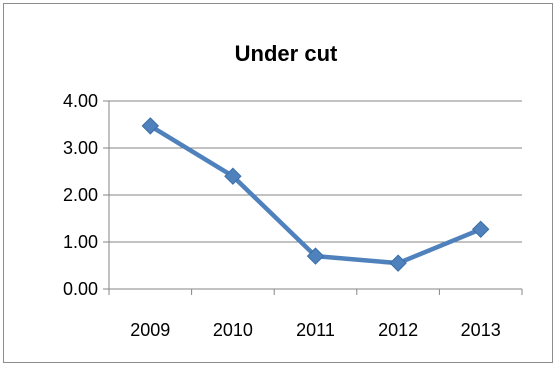  Describe the element at coordinates (315, 256) in the screenshot. I see `data-point-2011` at that location.